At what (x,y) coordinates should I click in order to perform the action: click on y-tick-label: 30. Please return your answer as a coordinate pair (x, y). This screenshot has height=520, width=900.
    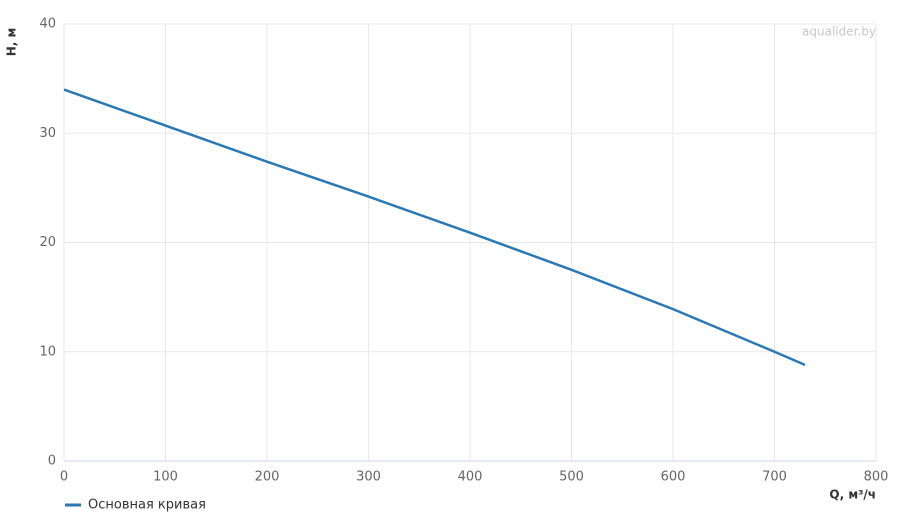
    Looking at the image, I should click on (47, 133).